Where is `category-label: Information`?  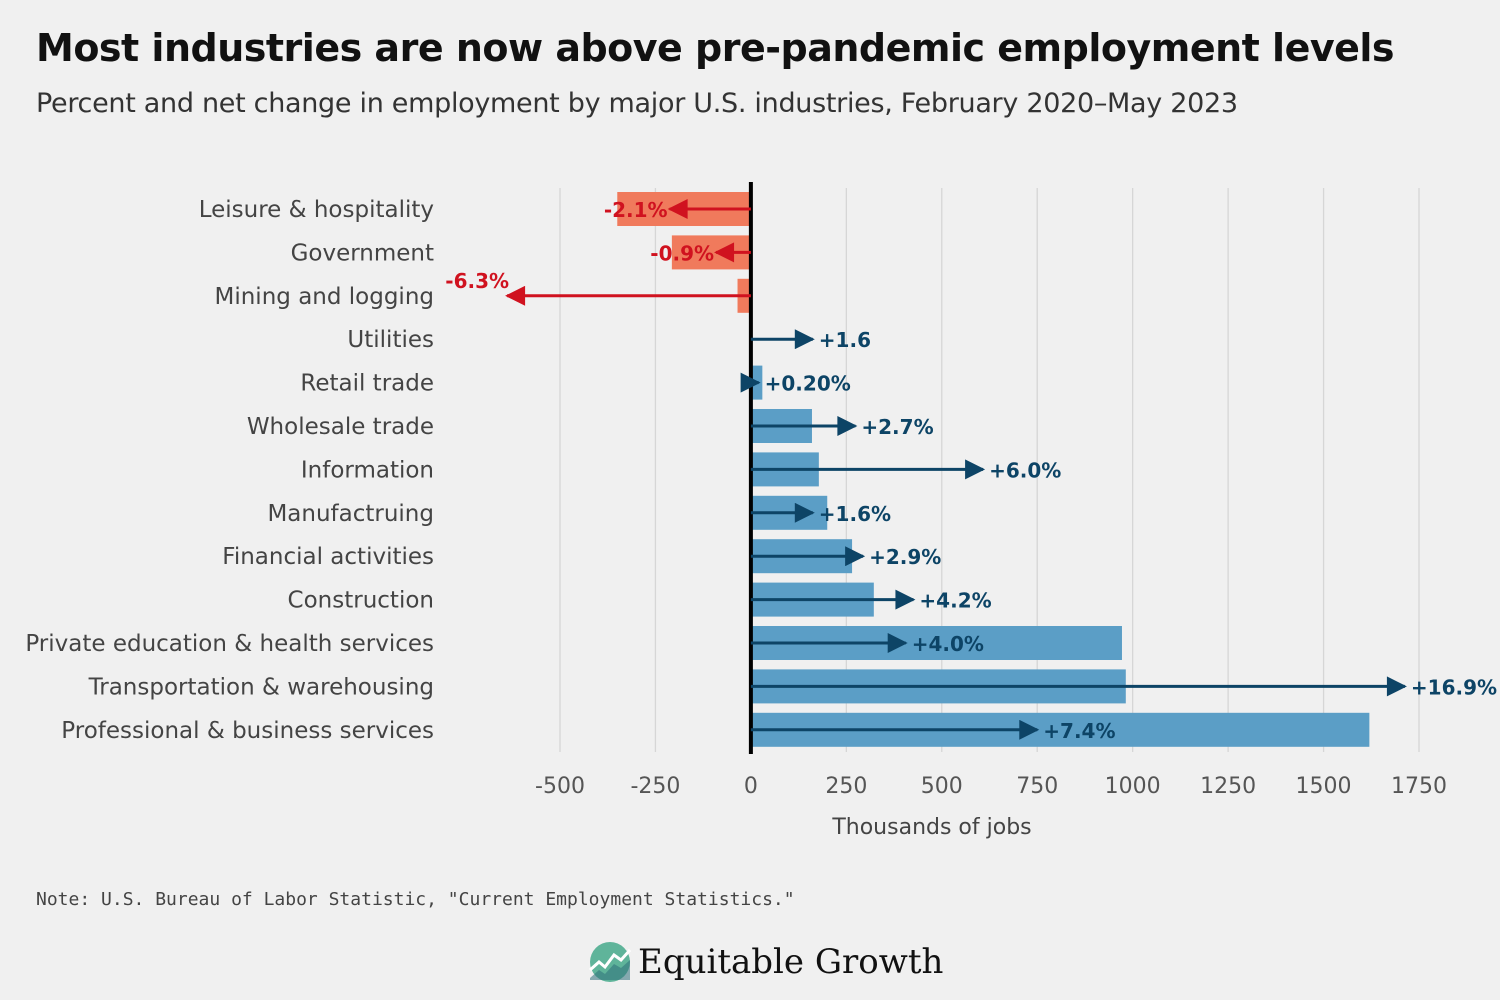 category-label: Information is located at coordinates (367, 470).